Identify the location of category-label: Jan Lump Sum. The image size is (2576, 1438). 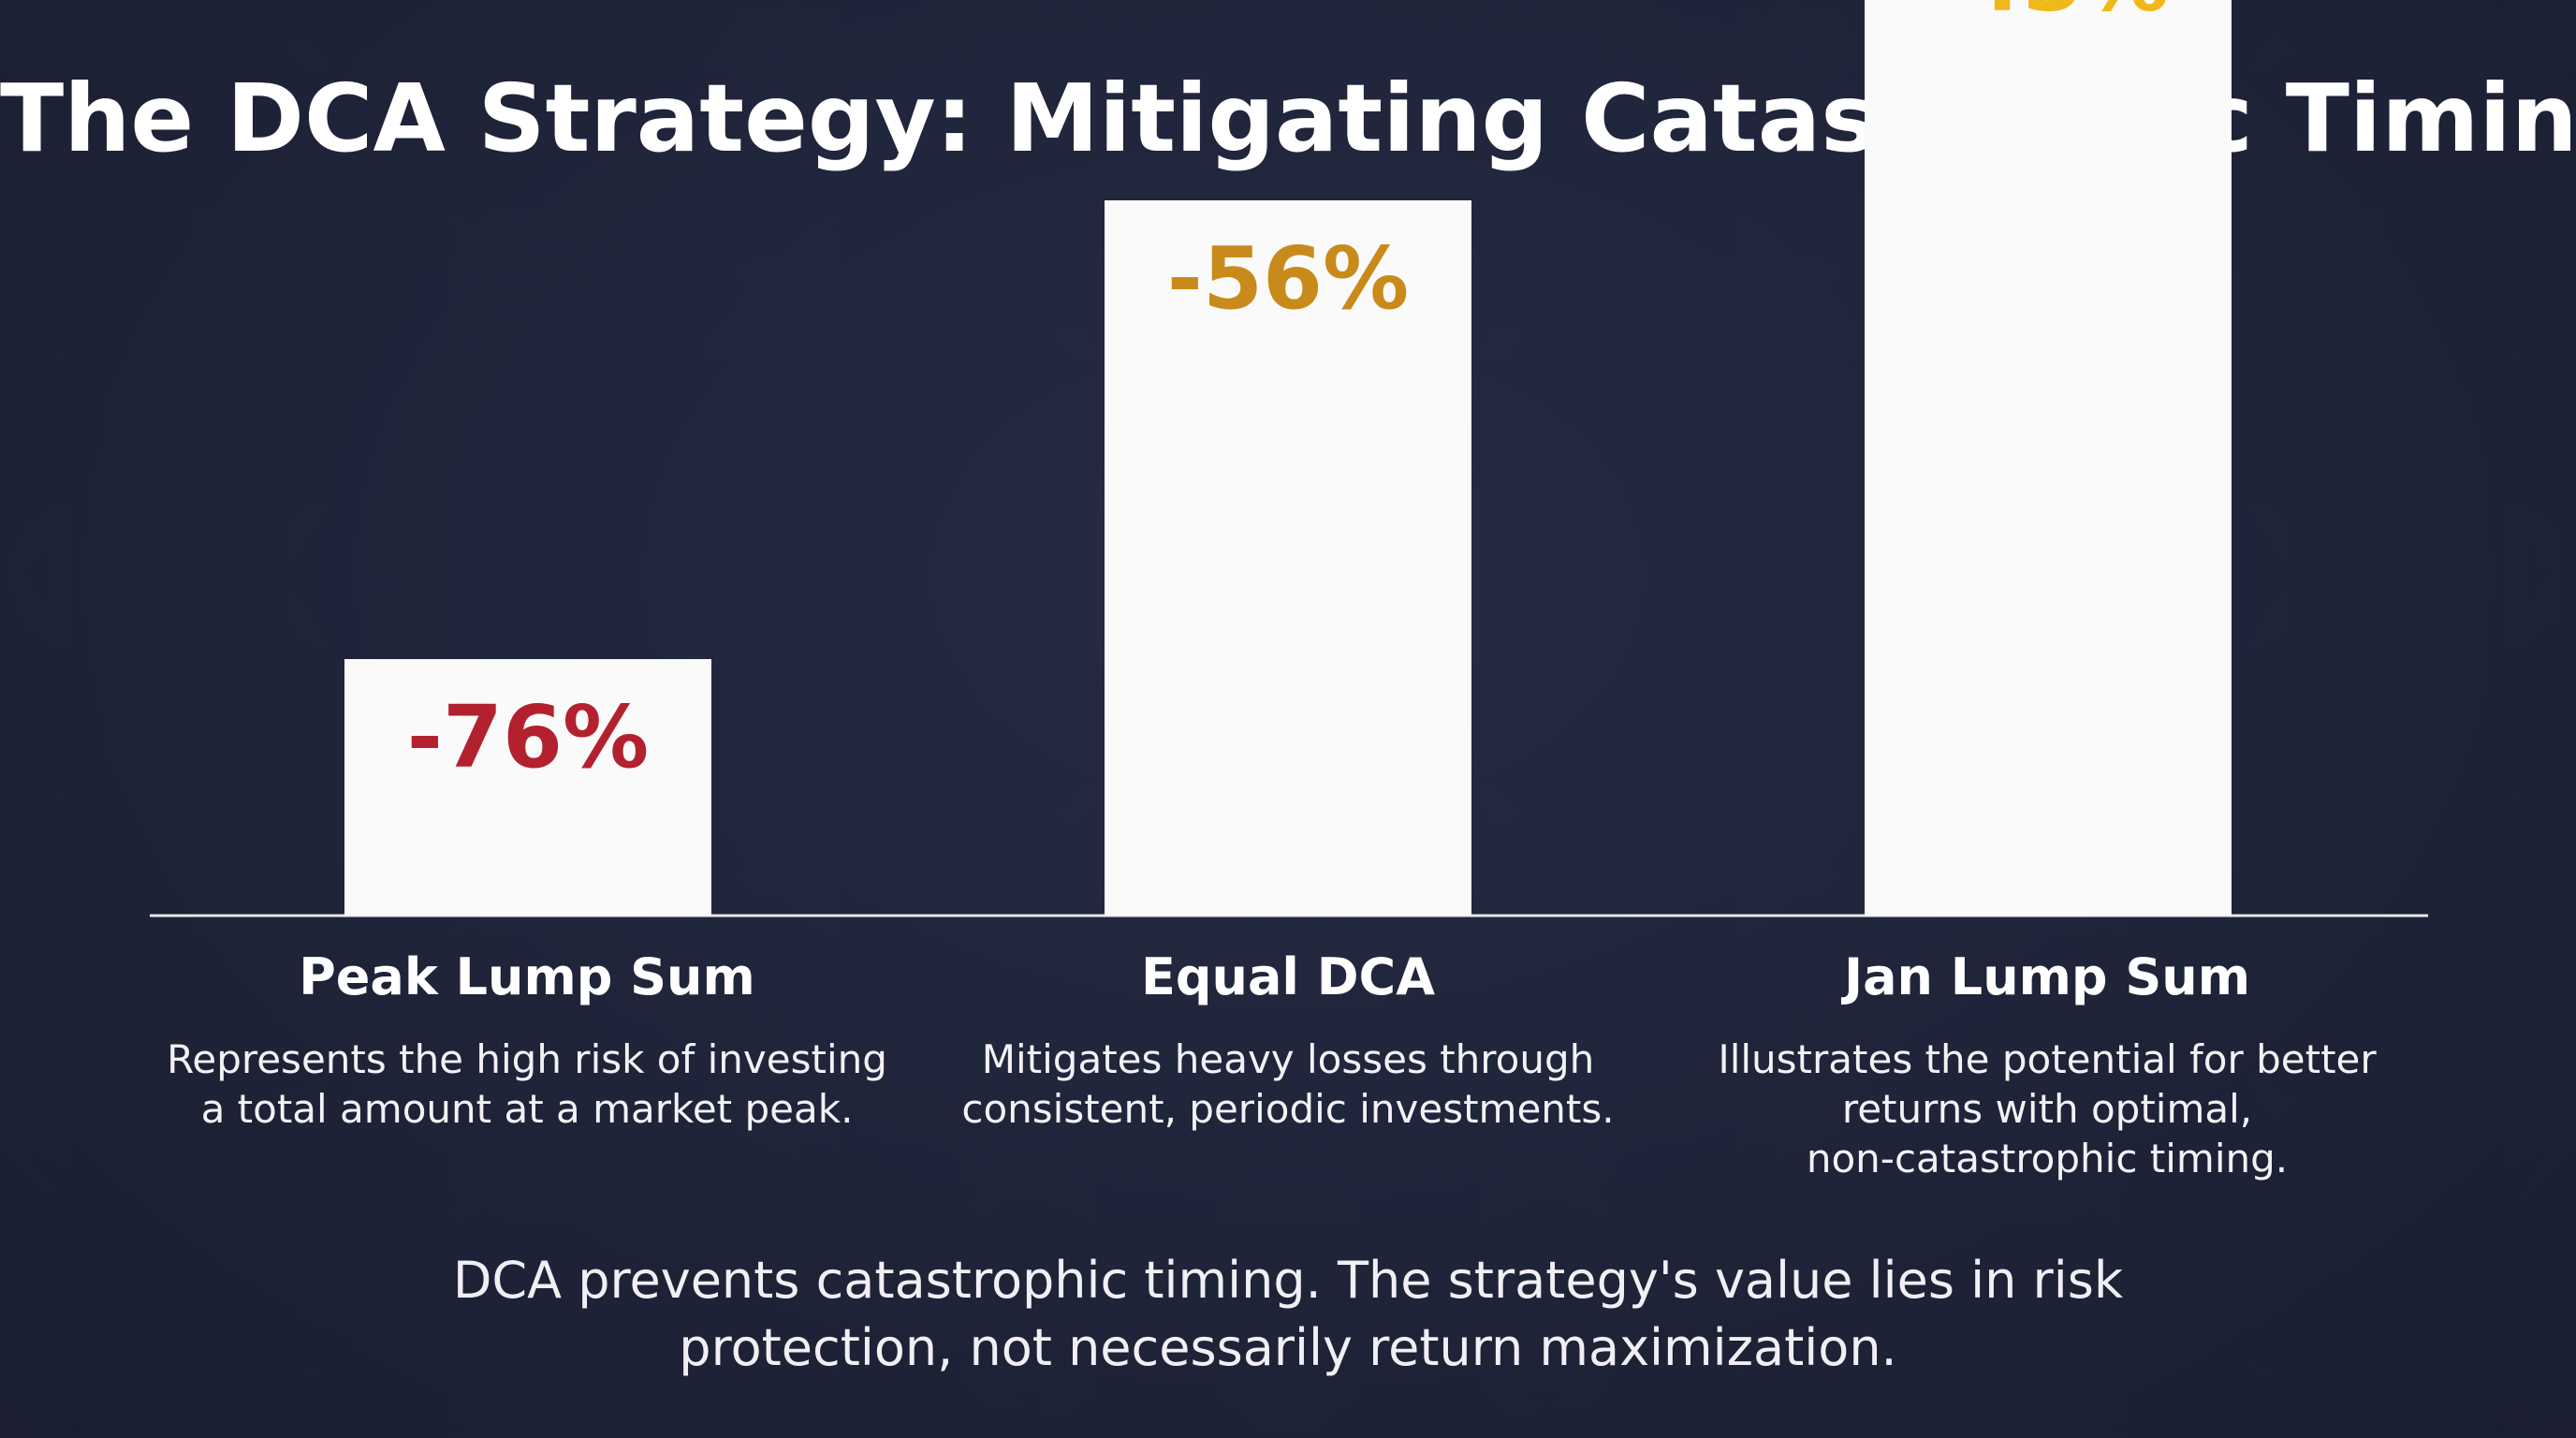
(2047, 976).